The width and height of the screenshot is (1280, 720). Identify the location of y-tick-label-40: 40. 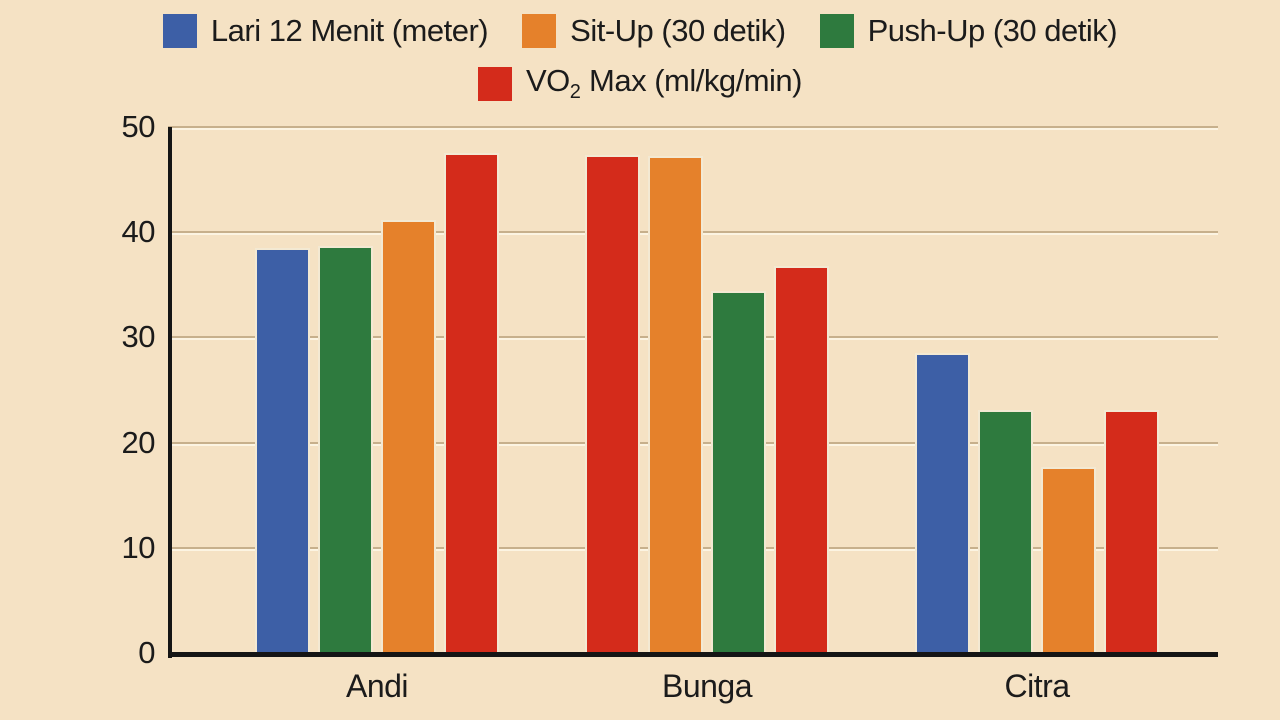
(138, 232).